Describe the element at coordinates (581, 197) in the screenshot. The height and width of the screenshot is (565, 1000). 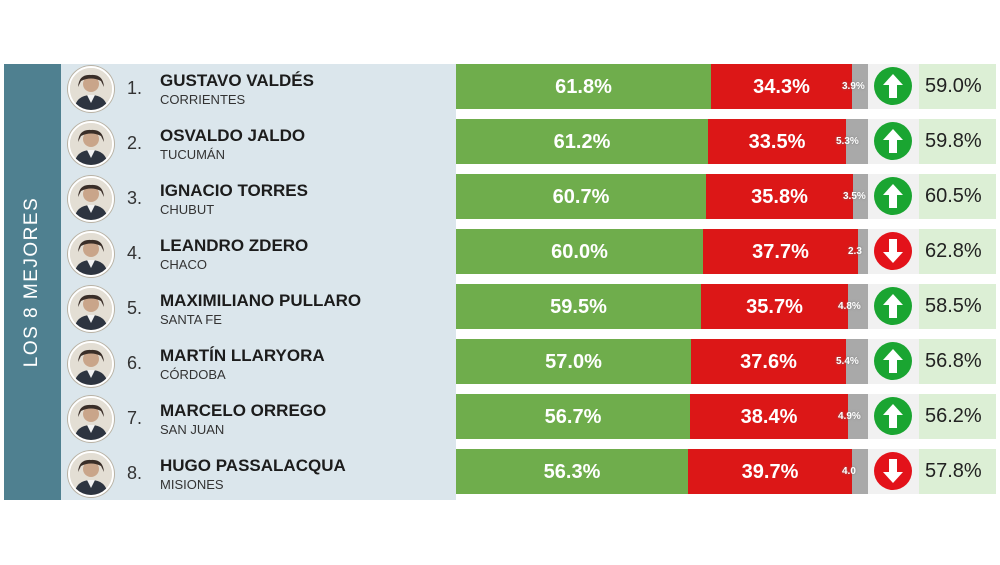
I see `approve-value: 60.7%` at that location.